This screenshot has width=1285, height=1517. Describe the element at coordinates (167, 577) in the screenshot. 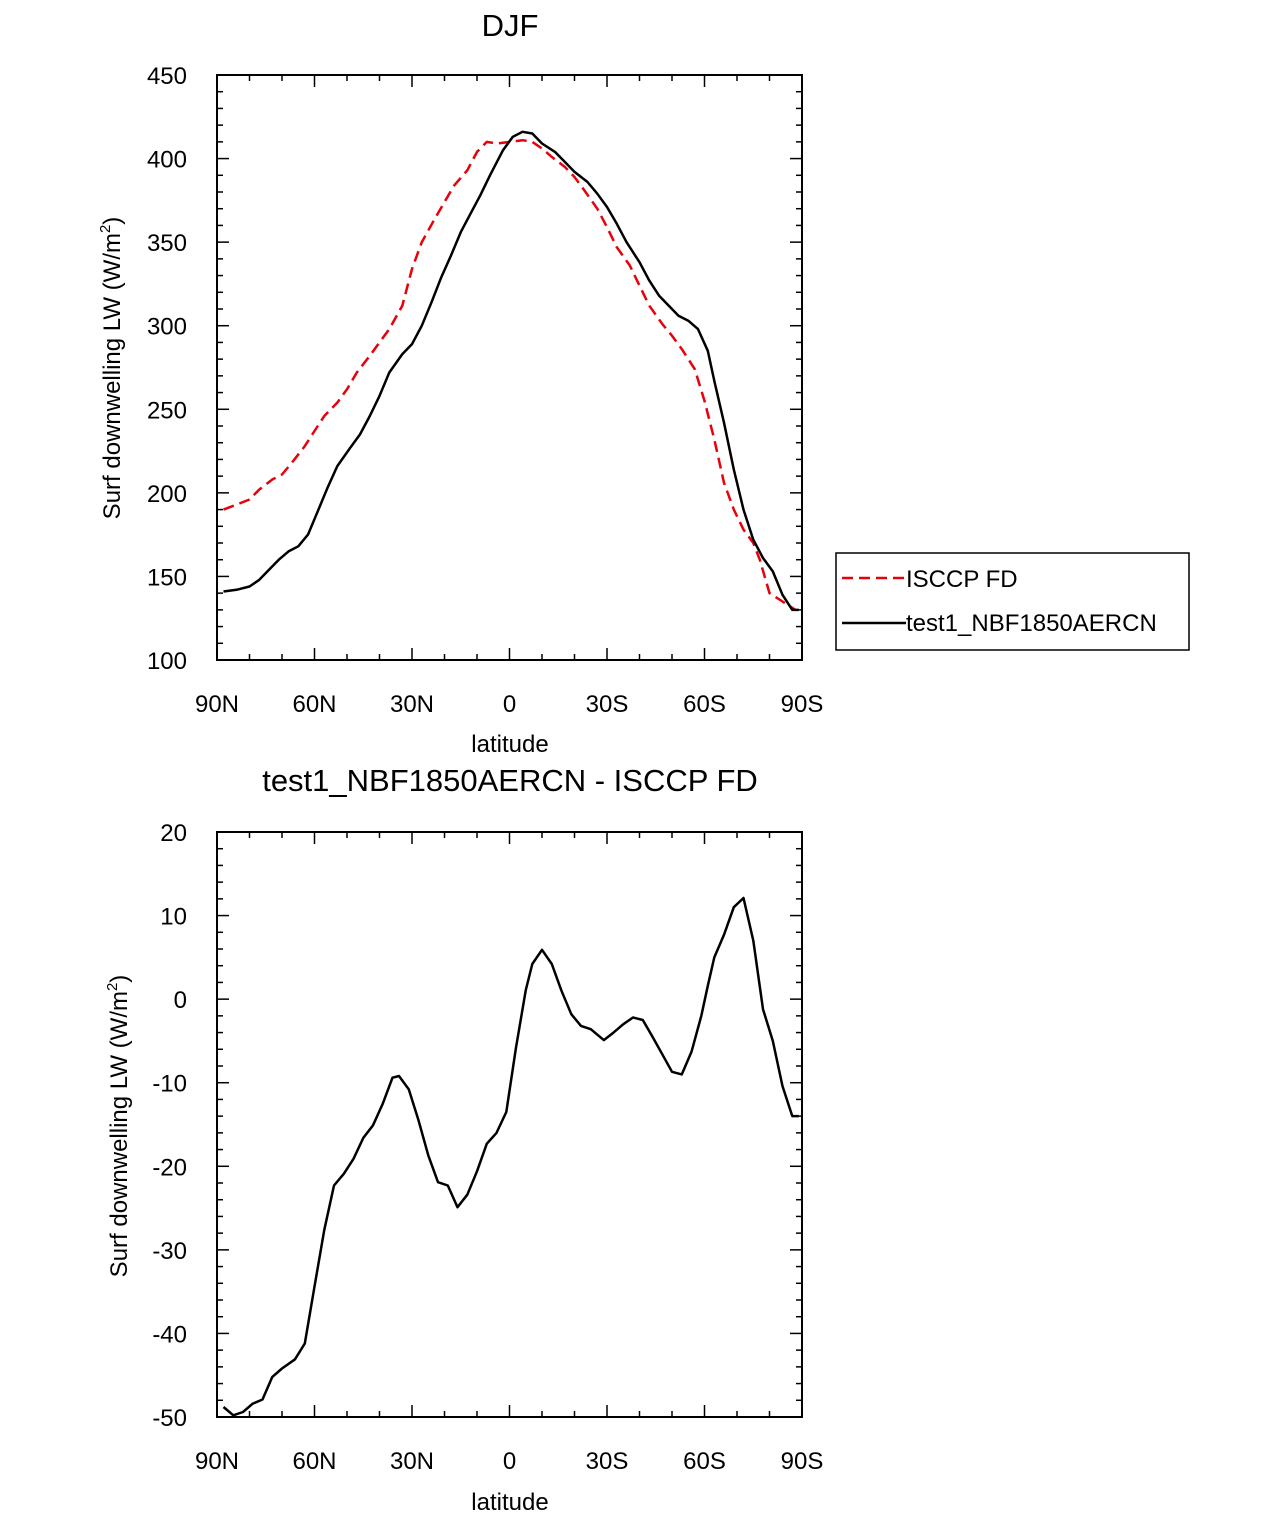

I see `y-tick-label: 150` at that location.